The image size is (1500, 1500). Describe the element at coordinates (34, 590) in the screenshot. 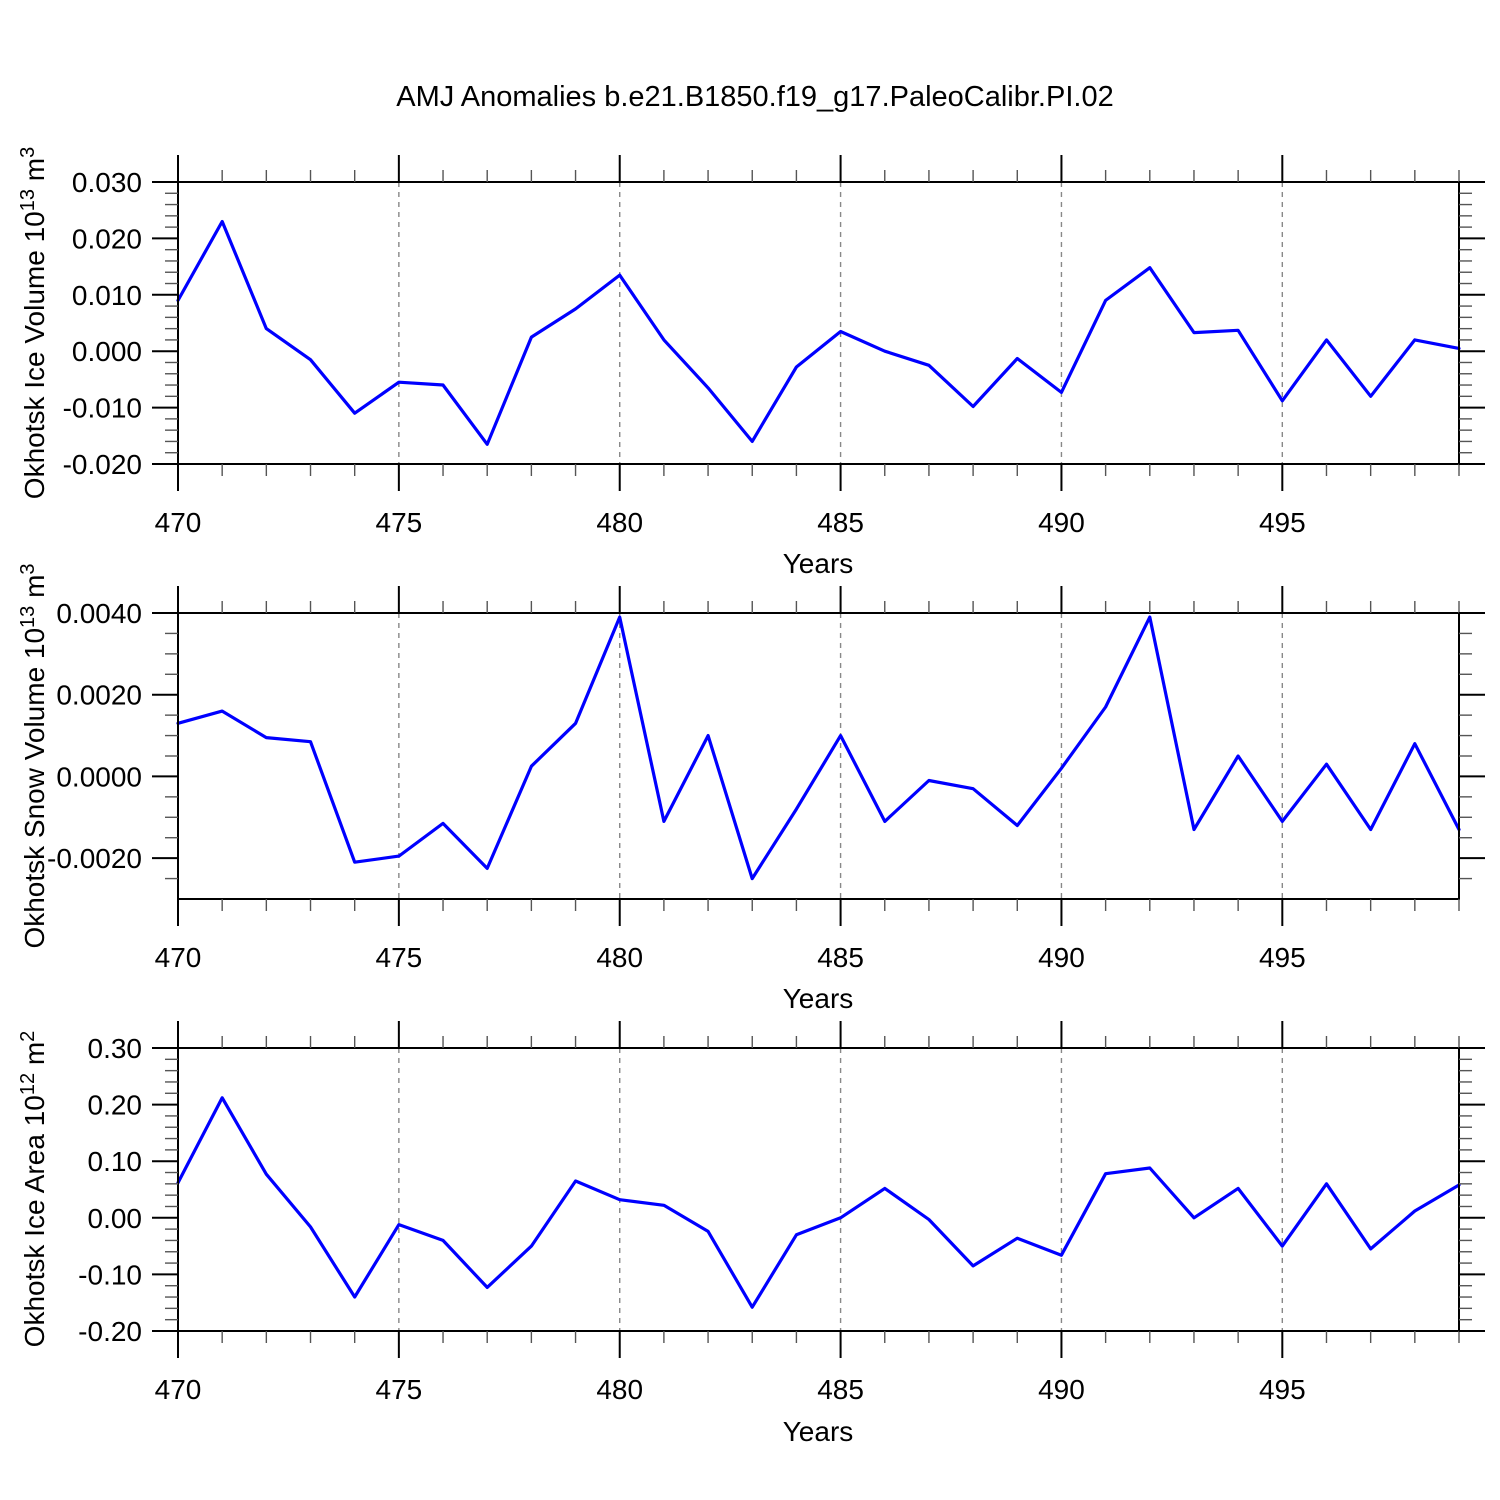

I see `panel-1-ylabel-unit: m` at that location.